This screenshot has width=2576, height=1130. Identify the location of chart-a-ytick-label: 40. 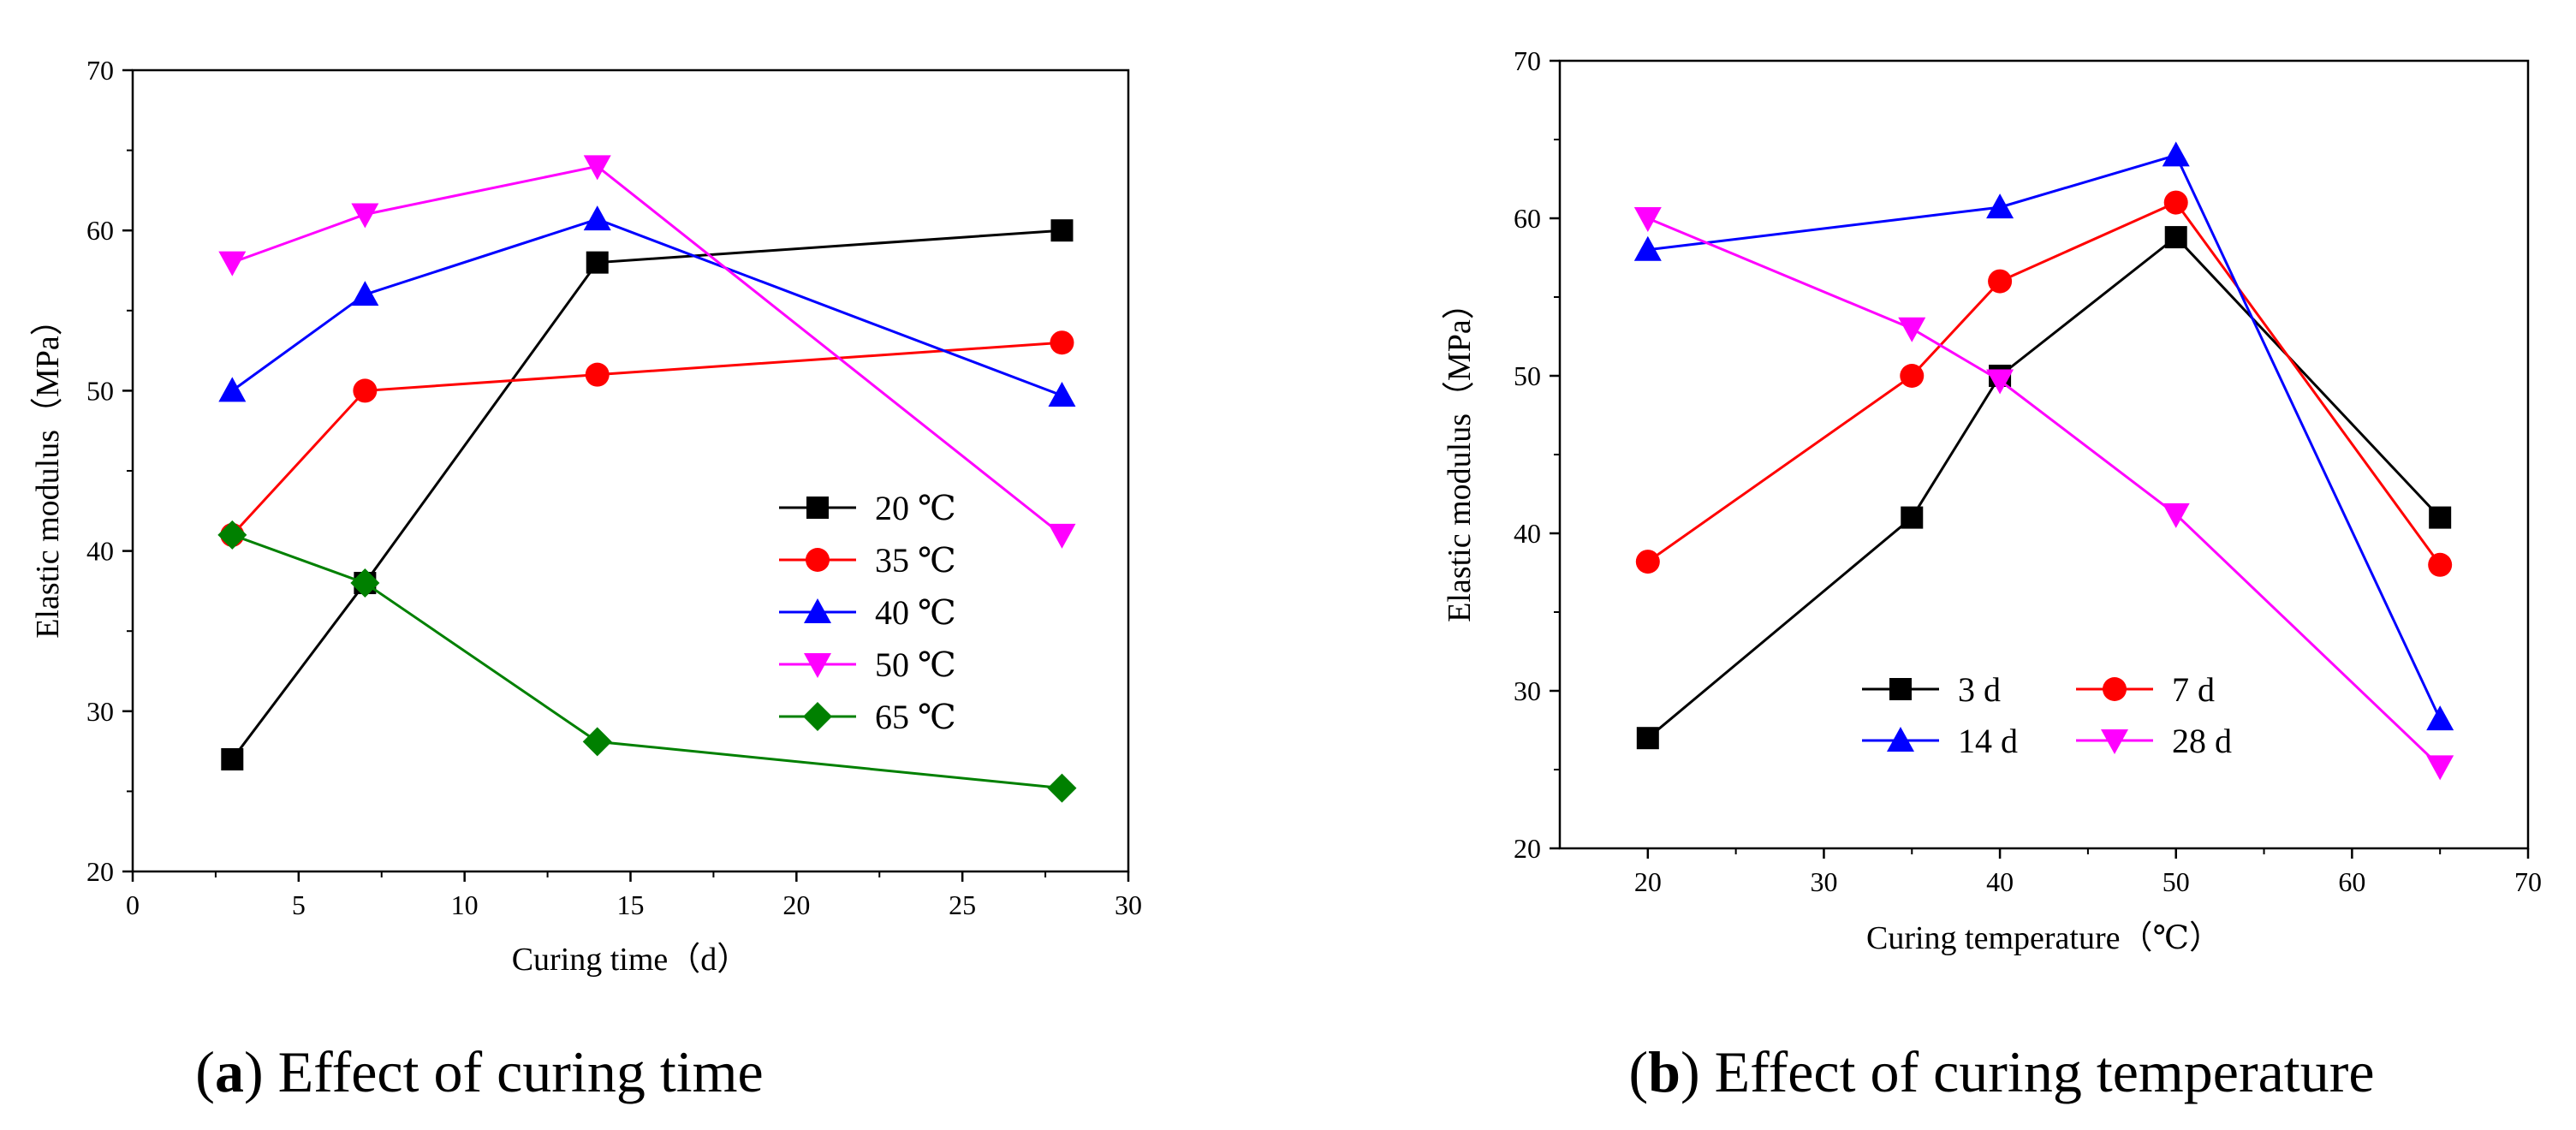
(100, 551).